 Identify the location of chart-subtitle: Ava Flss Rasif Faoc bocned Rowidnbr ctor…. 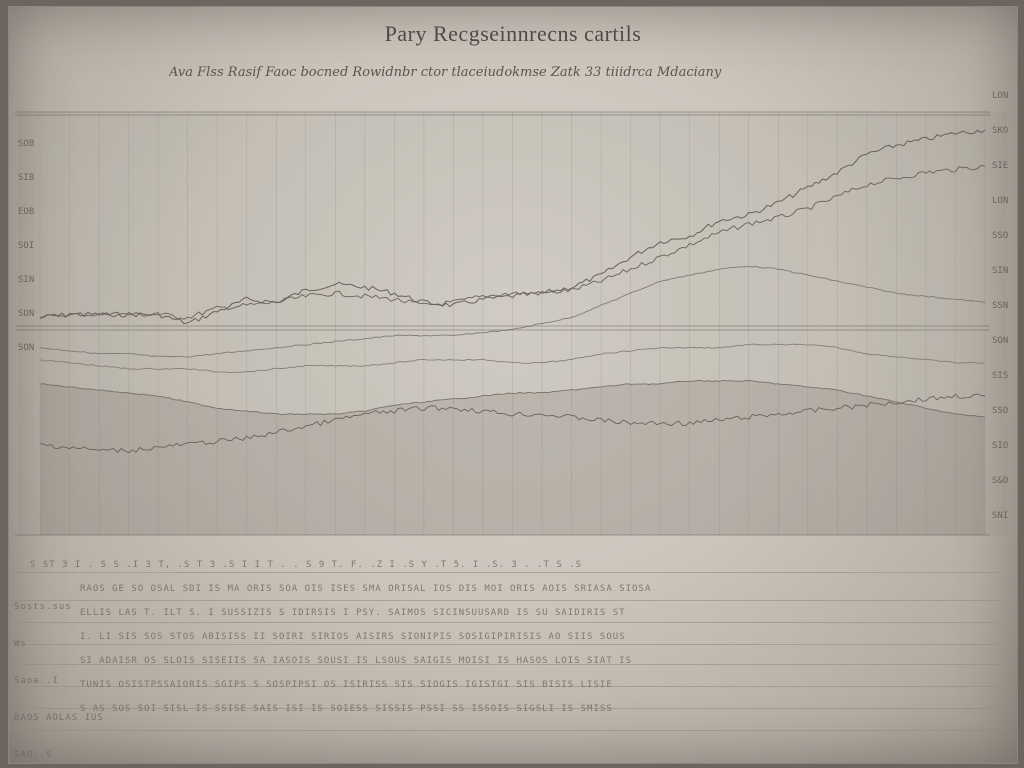
(445, 72).